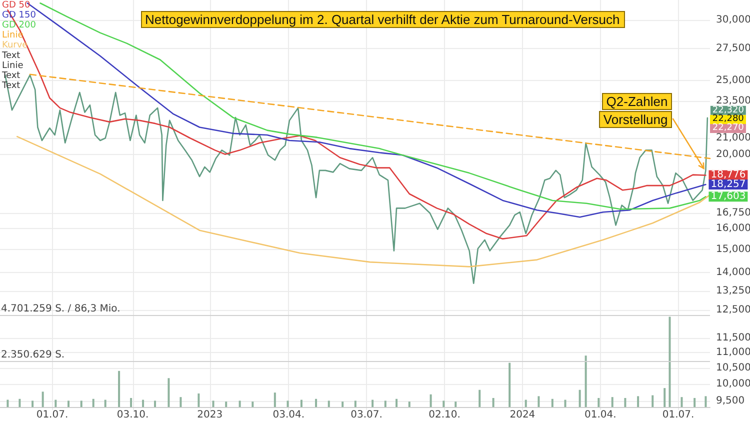  I want to click on ref-line-label: 2.350.629 S., so click(33, 355).